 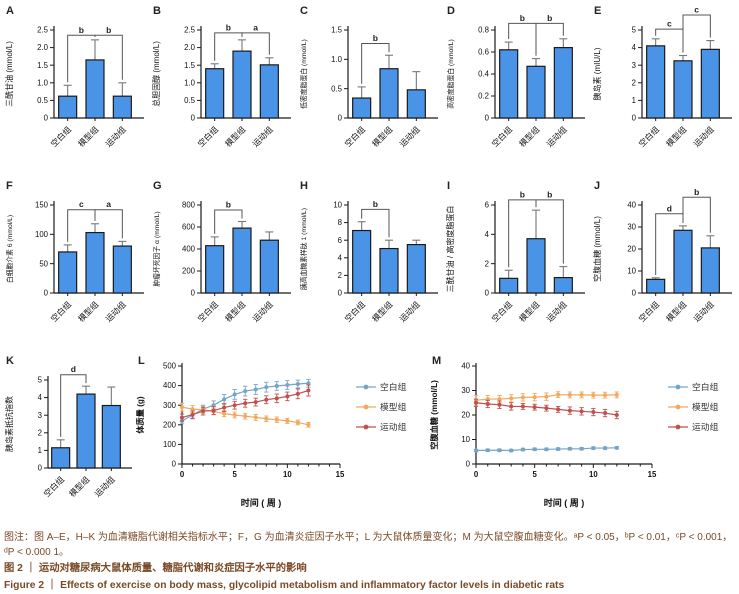 I want to click on y-tick-label: 10, so click(x=631, y=271).